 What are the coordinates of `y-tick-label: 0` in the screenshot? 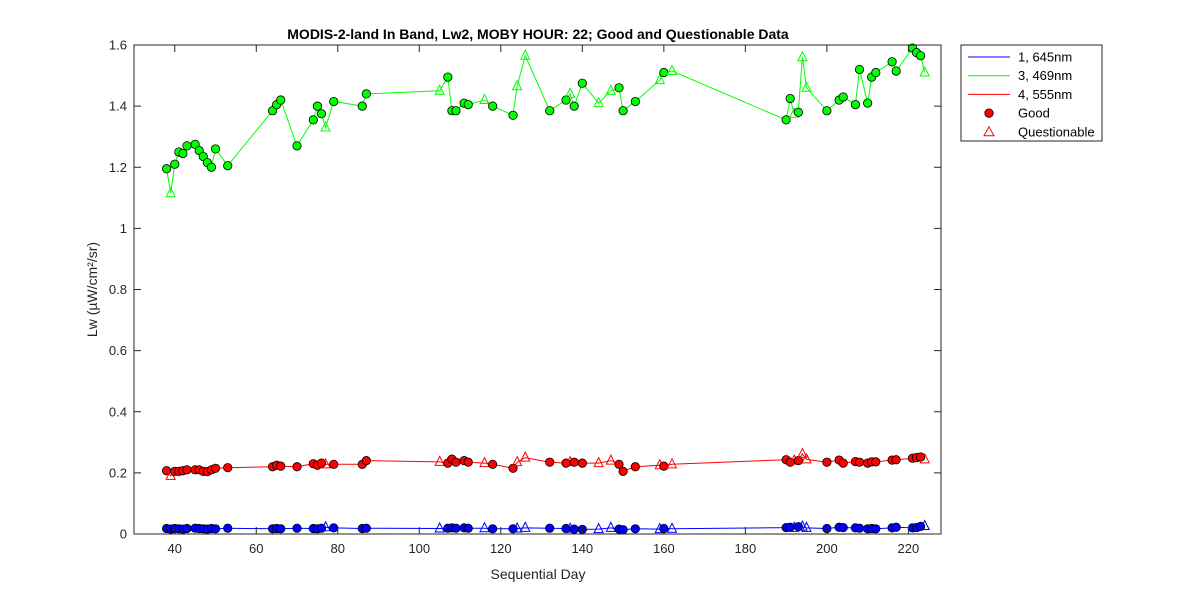 It's located at (123, 534).